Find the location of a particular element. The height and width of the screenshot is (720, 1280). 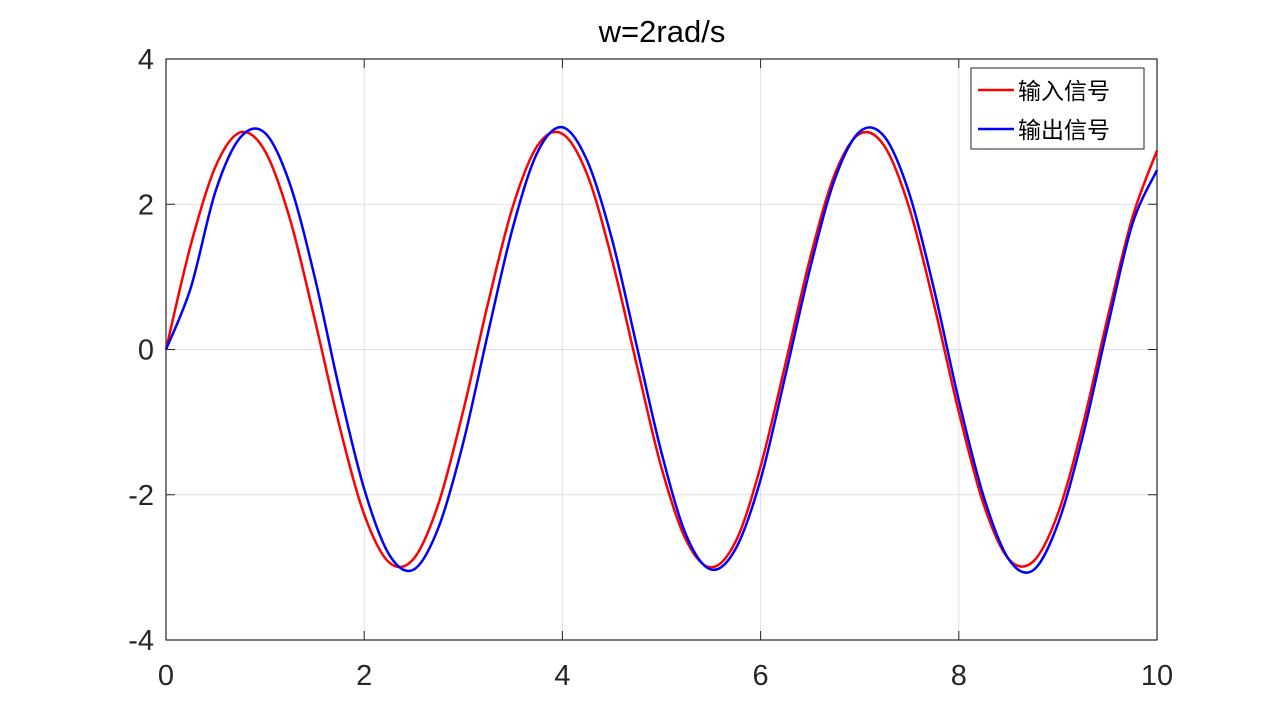

legend-label-output: 输出信号 is located at coordinates (1064, 131).